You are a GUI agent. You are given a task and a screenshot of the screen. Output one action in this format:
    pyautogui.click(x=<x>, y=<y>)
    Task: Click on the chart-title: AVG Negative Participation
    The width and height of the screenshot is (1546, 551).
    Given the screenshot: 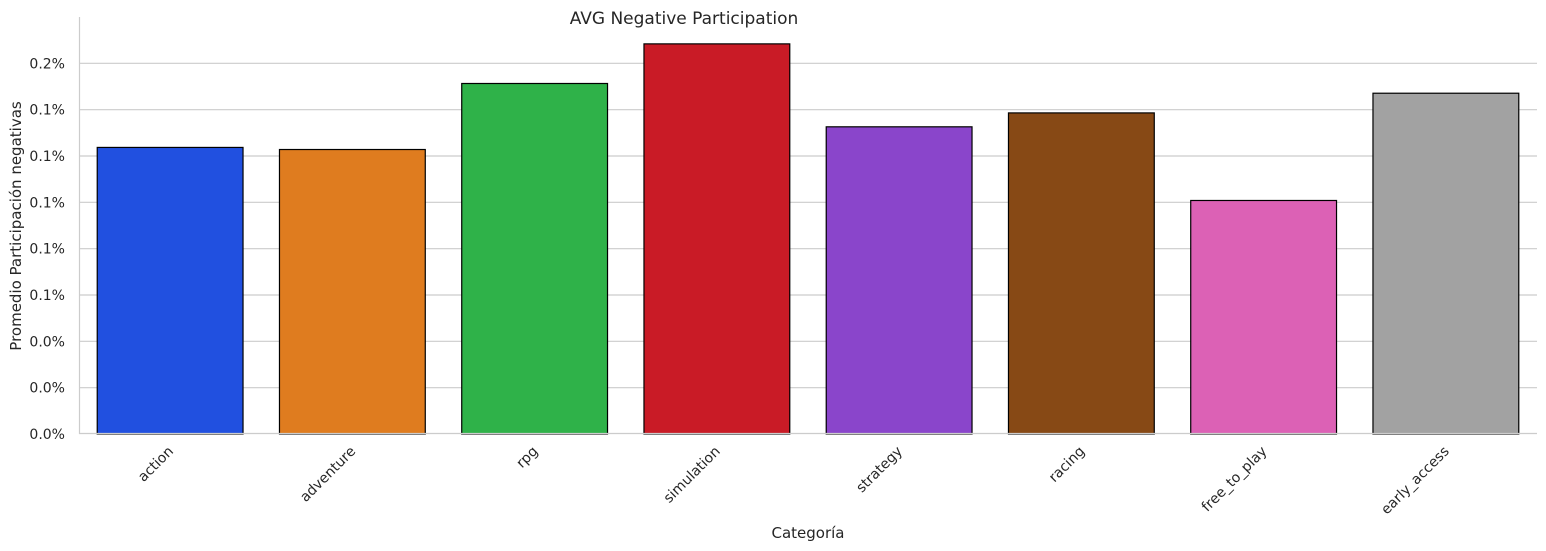 What is the action you would take?
    pyautogui.click(x=684, y=19)
    